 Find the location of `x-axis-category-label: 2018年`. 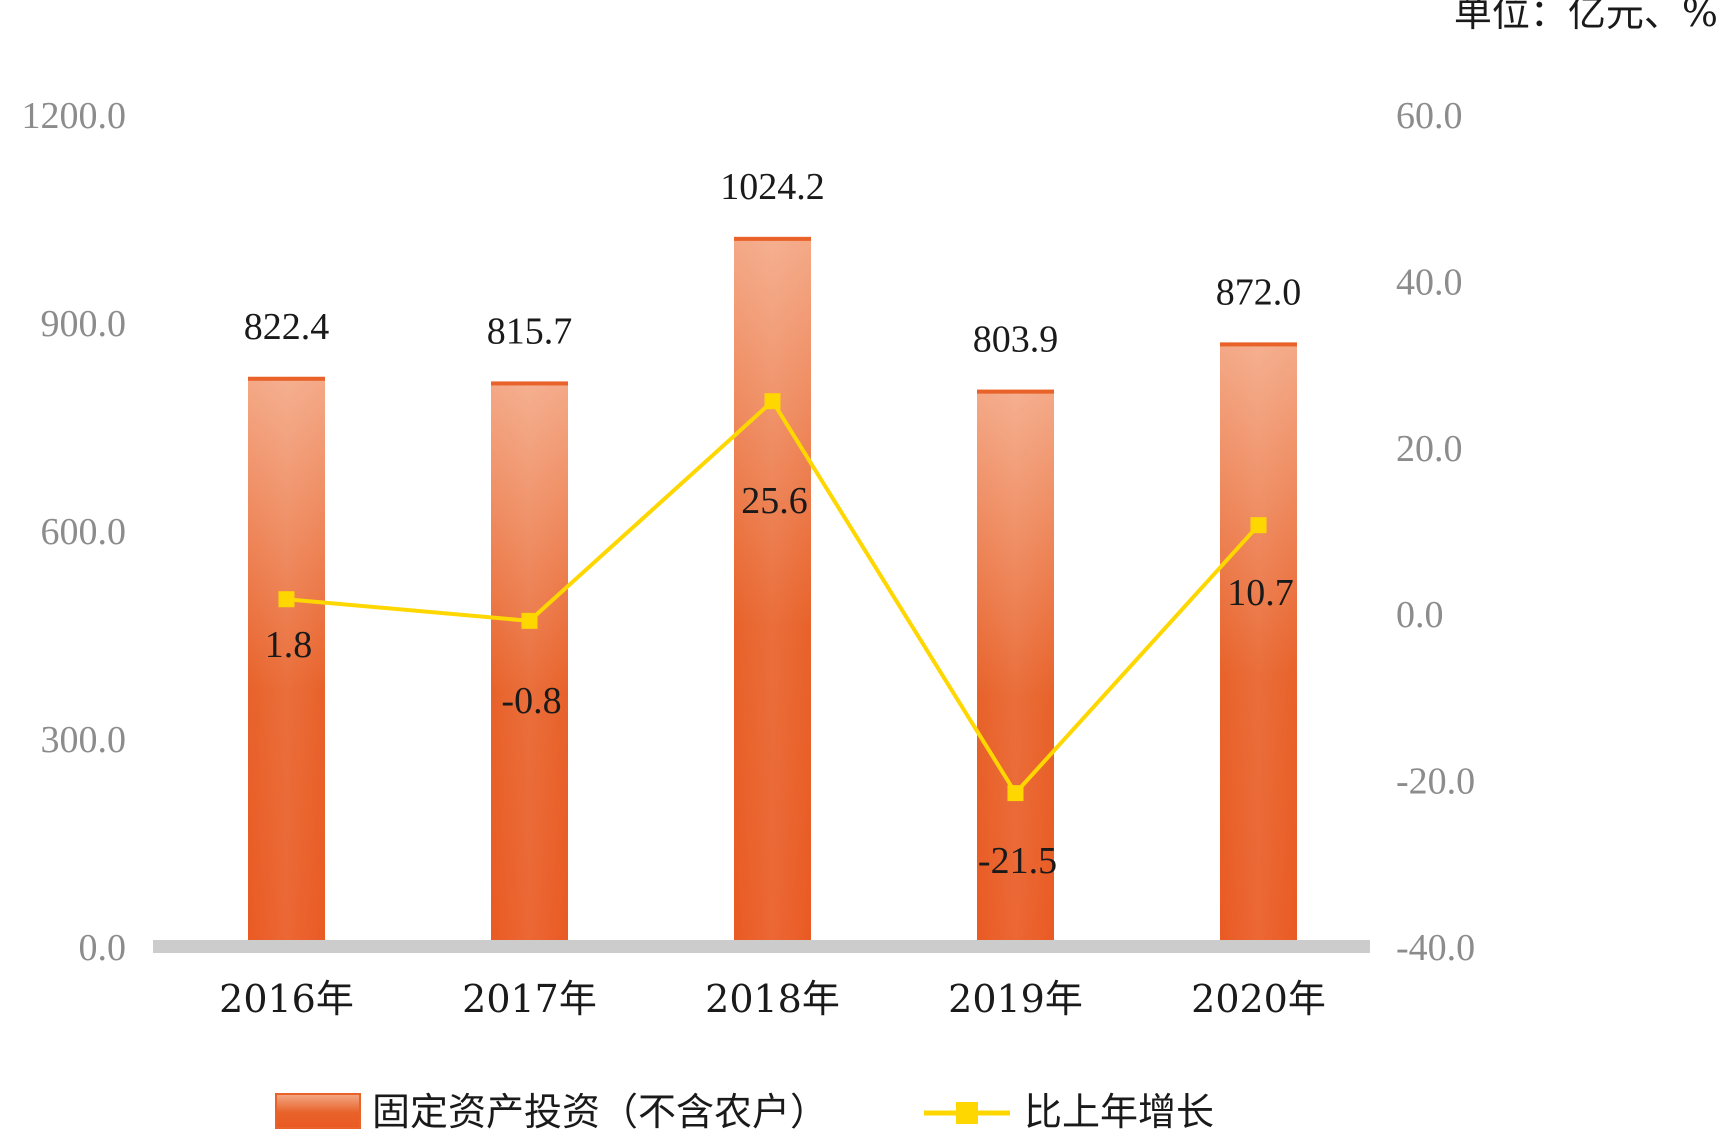

x-axis-category-label: 2018年 is located at coordinates (772, 999).